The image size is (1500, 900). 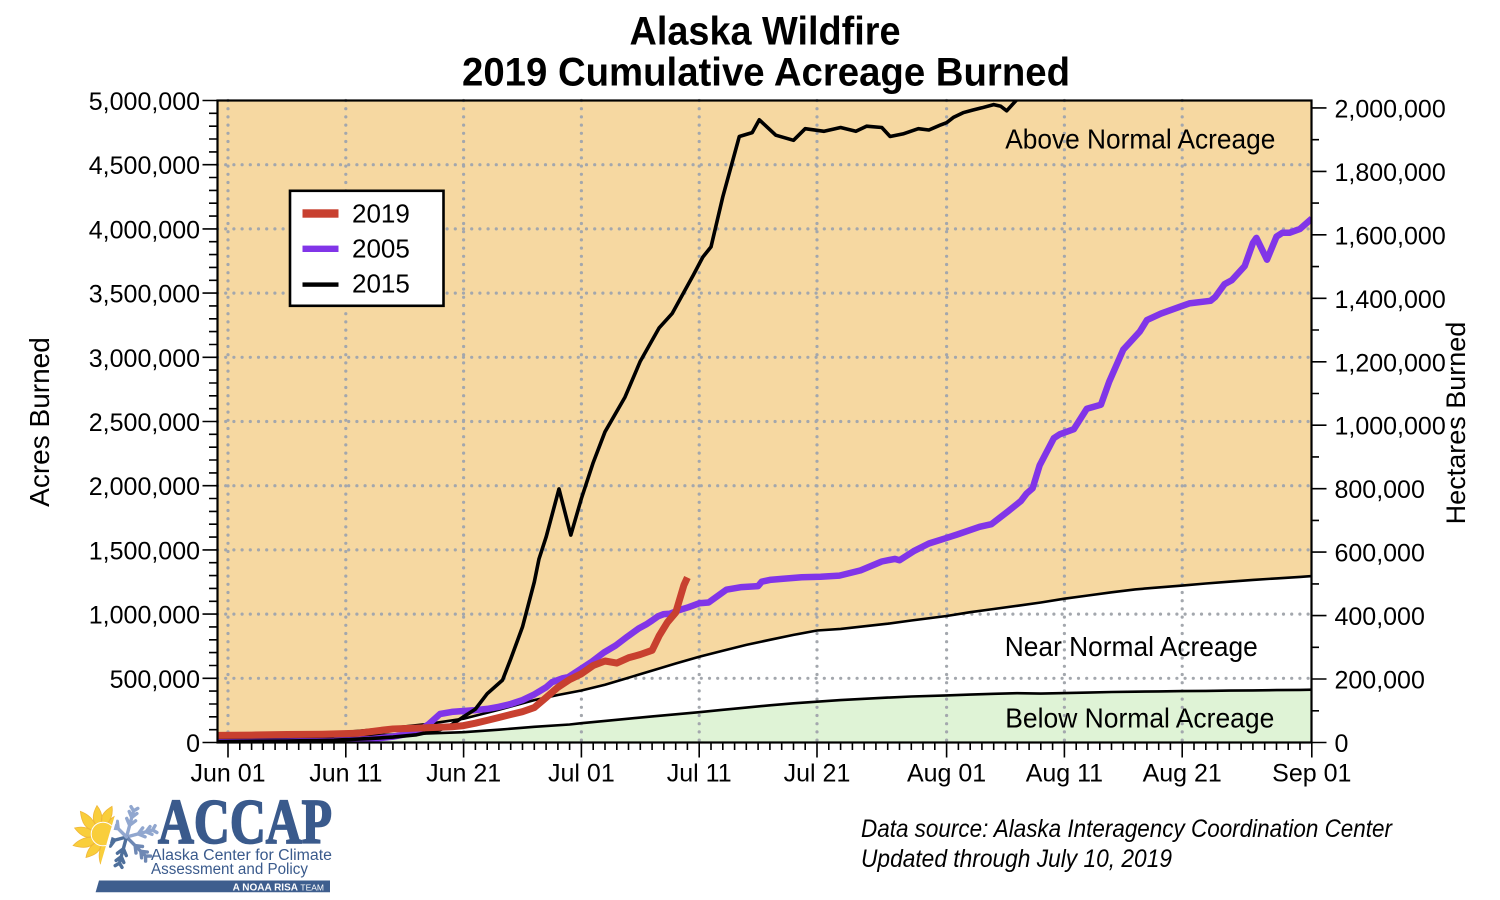 What do you see at coordinates (699, 774) in the screenshot?
I see `svg-text: Jul 11` at bounding box center [699, 774].